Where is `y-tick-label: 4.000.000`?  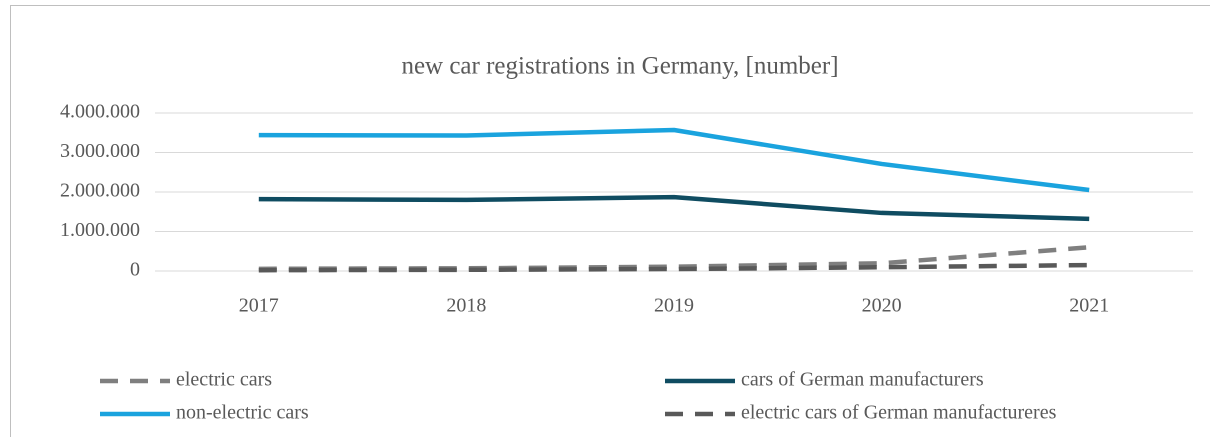 y-tick-label: 4.000.000 is located at coordinates (100, 112).